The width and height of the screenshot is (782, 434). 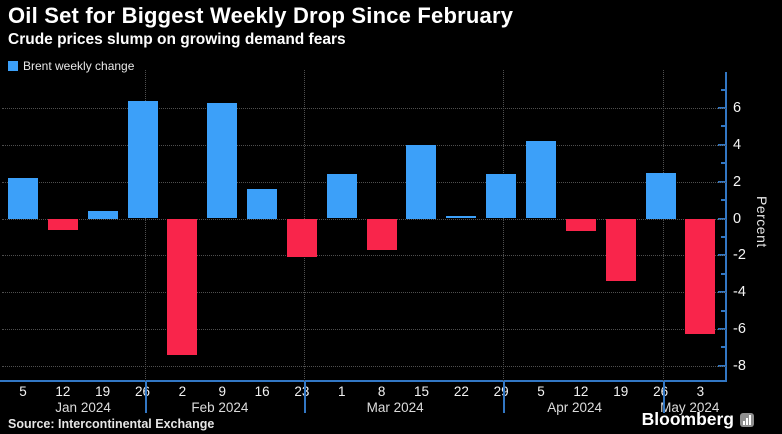 What do you see at coordinates (83, 407) in the screenshot?
I see `month-label: Jan 2024` at bounding box center [83, 407].